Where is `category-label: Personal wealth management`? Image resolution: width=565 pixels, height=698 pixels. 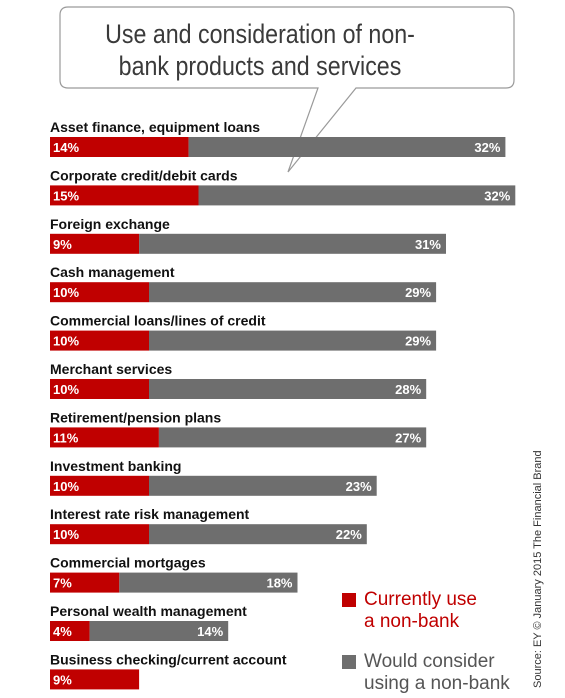
category-label: Personal wealth management is located at coordinates (148, 611).